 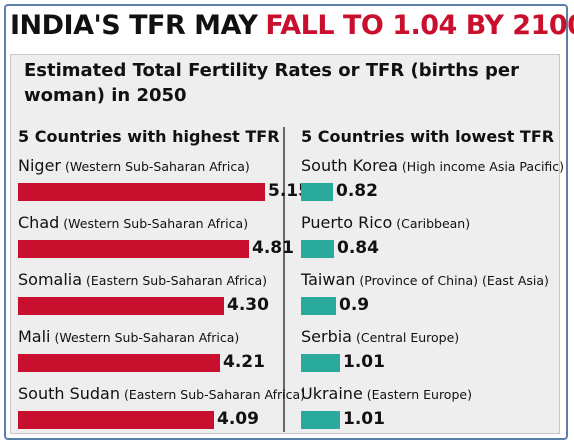 What do you see at coordinates (134, 25) in the screenshot?
I see `headline-part1: INDIA'S TFR MAY` at bounding box center [134, 25].